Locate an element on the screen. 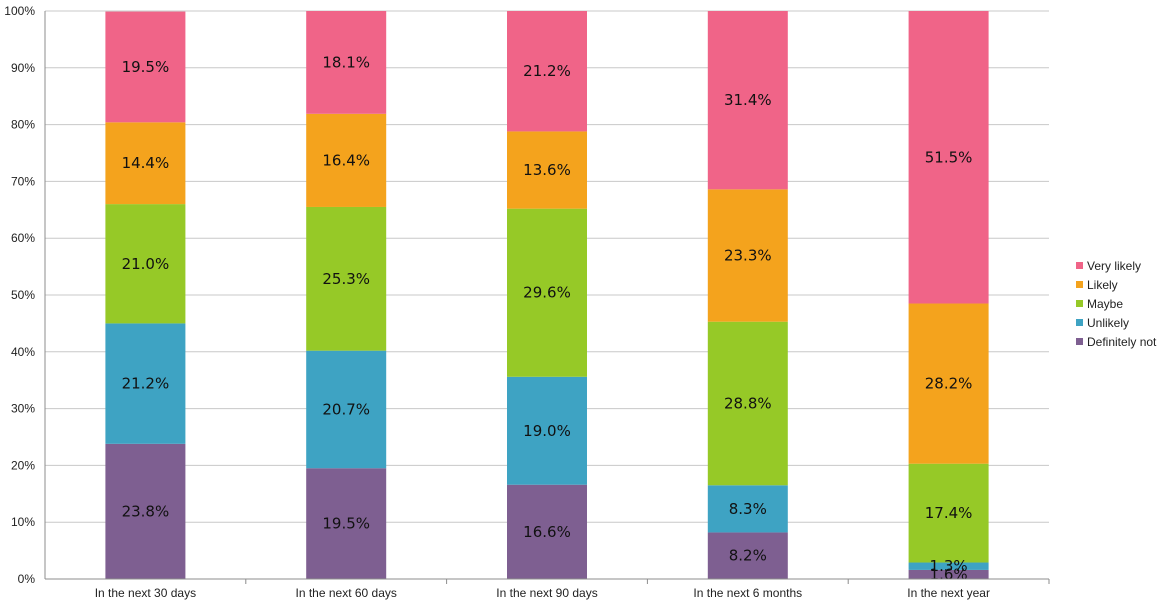 Image resolution: width=1166 pixels, height=608 pixels. data-label: 17.4% is located at coordinates (949, 513).